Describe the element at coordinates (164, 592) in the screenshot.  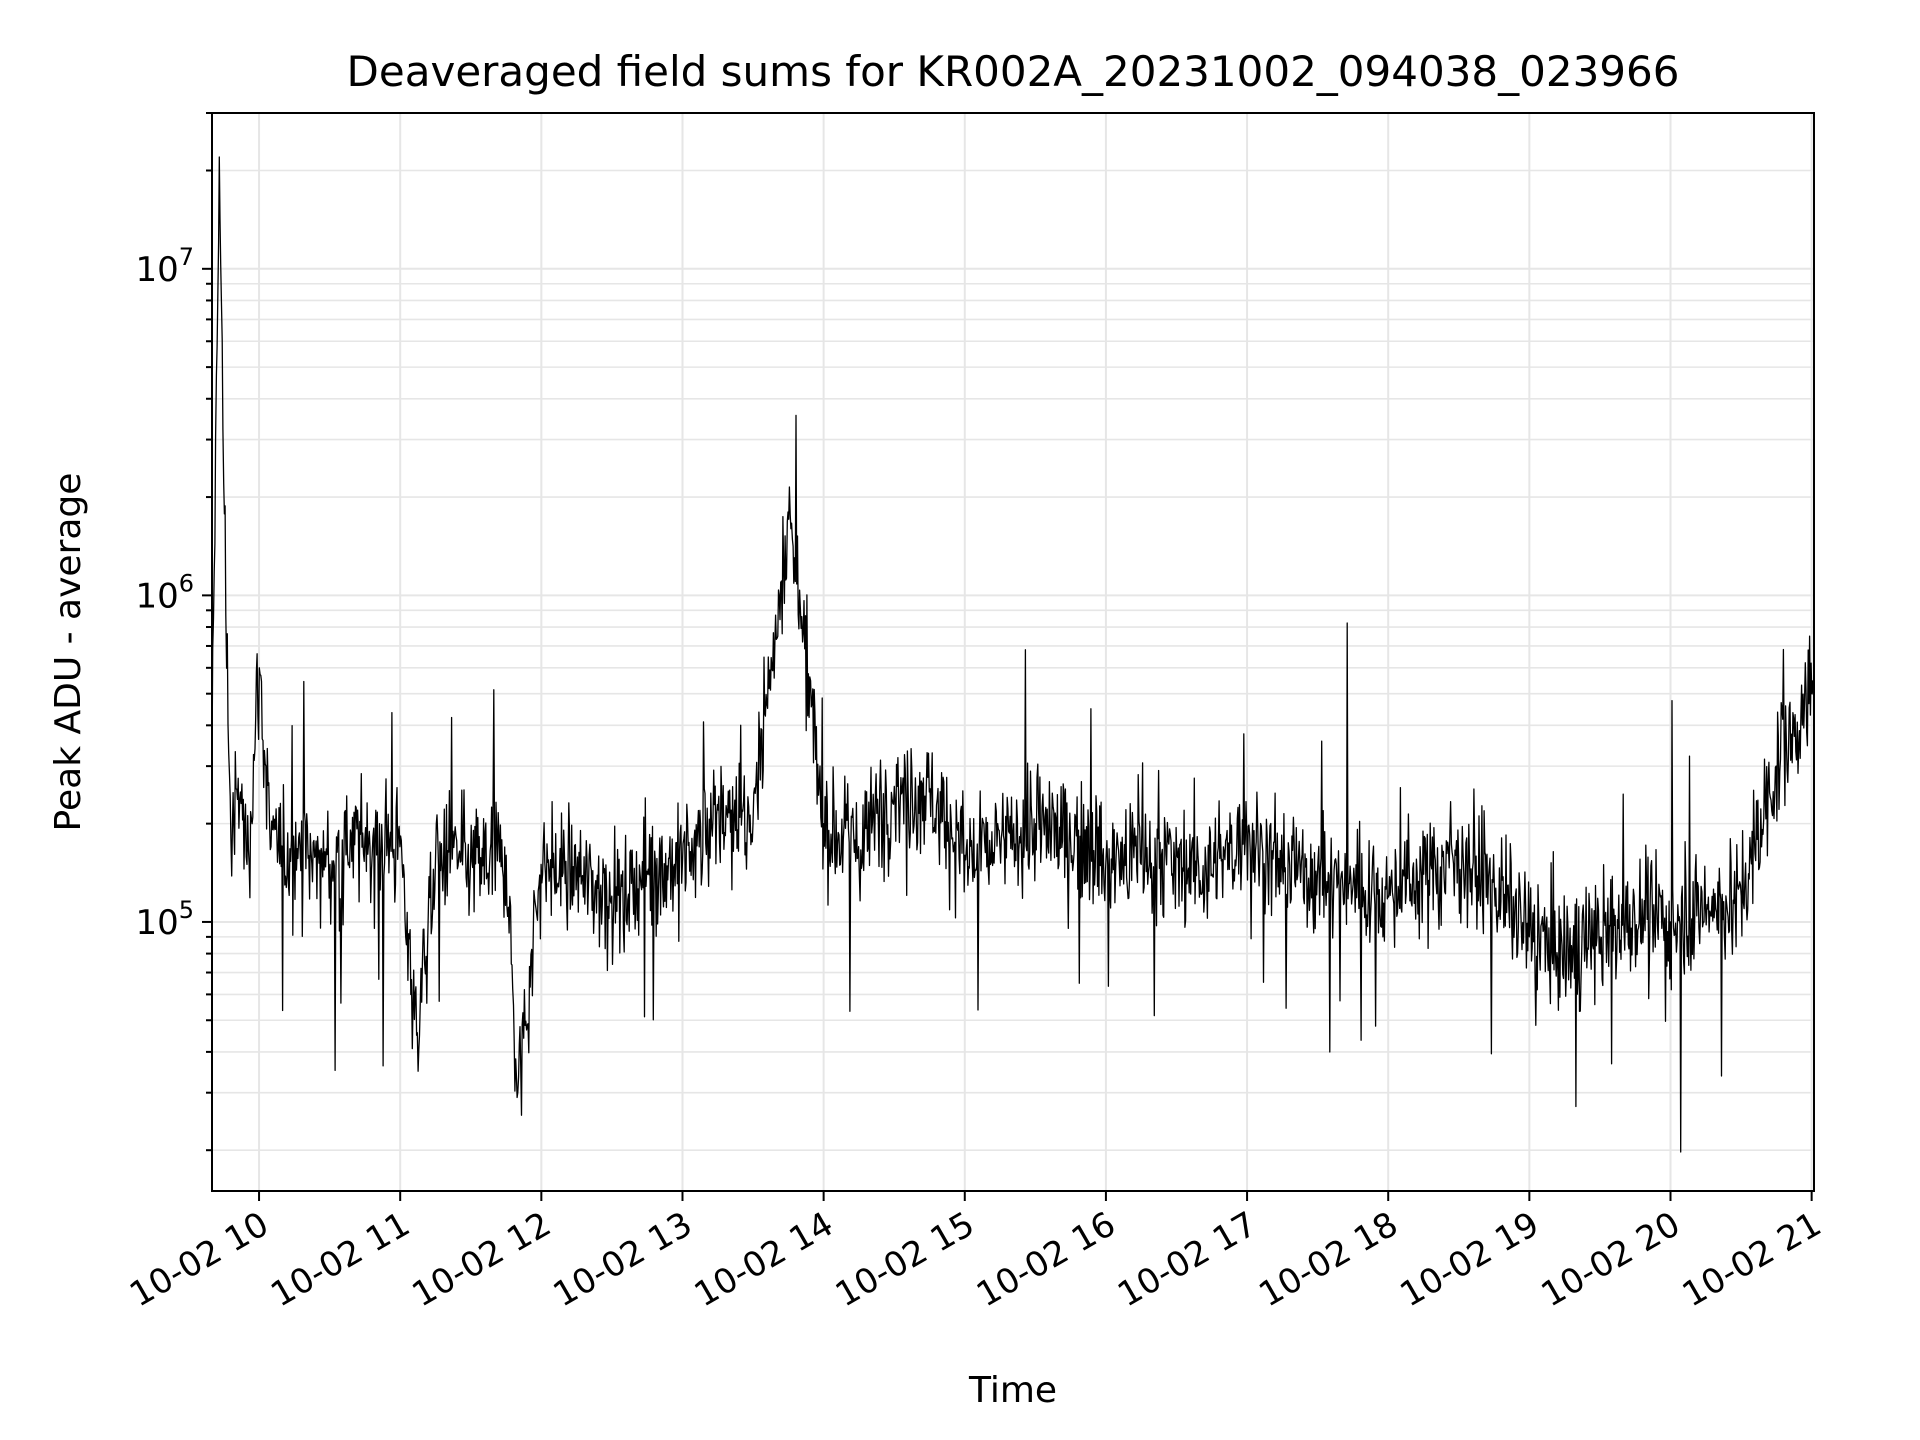
I see `y-tick-label: 10⁶` at that location.